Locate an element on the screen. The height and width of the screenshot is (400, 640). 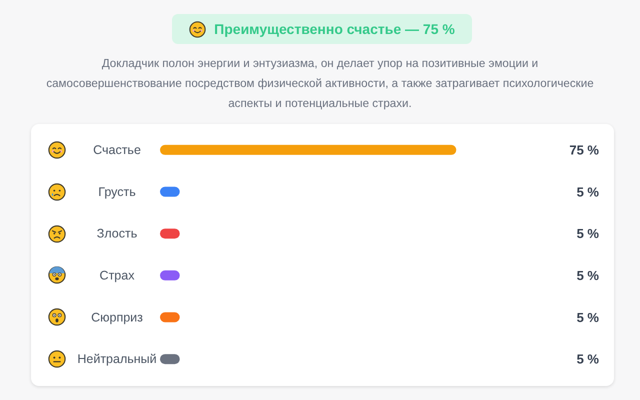
y-tick-label: Страх is located at coordinates (118, 275).